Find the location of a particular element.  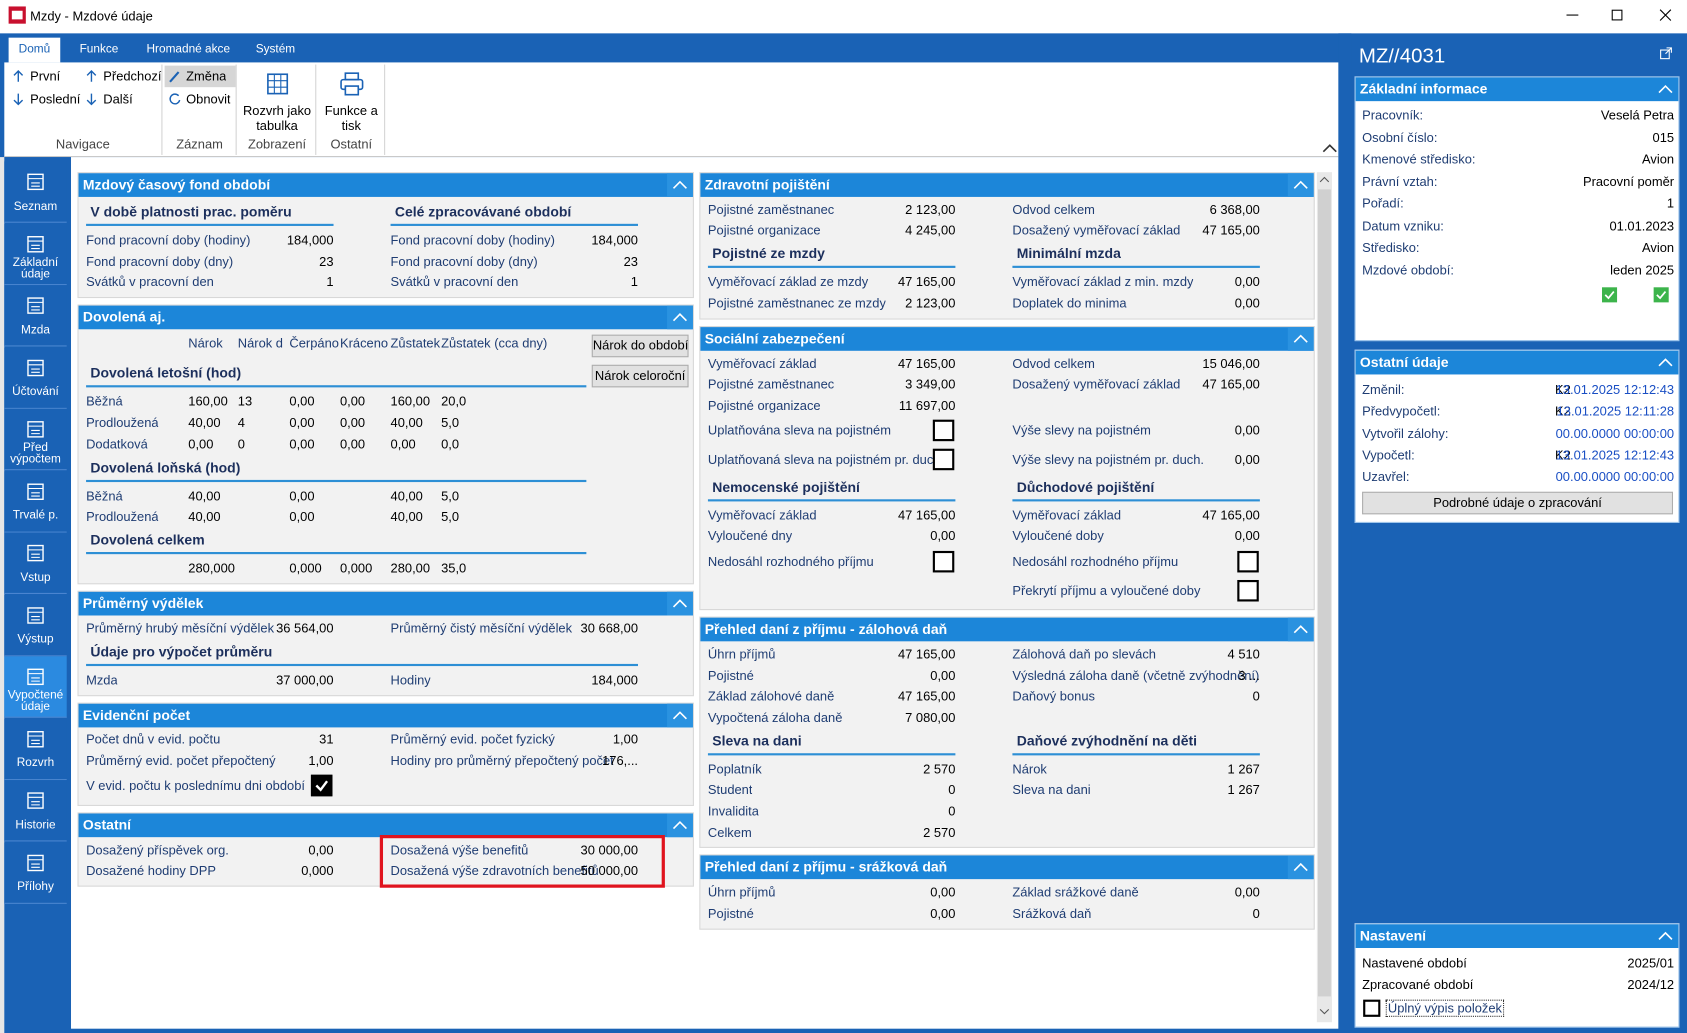

field-label: Pojistné organizace is located at coordinates (764, 231).